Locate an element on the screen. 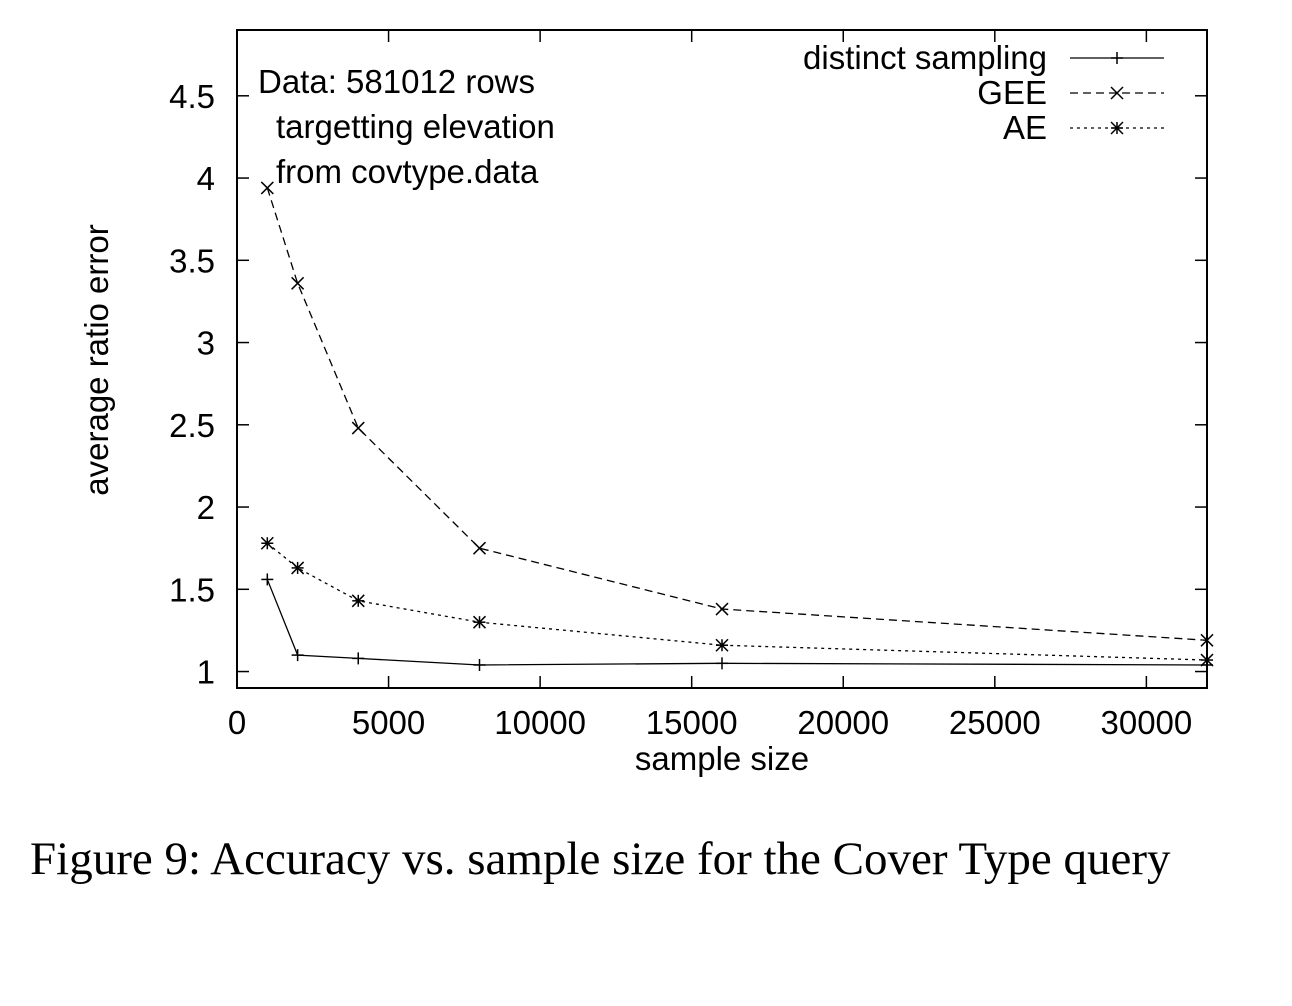 This screenshot has width=1292, height=1006. y-axis-label: average ratio error is located at coordinates (96, 359).